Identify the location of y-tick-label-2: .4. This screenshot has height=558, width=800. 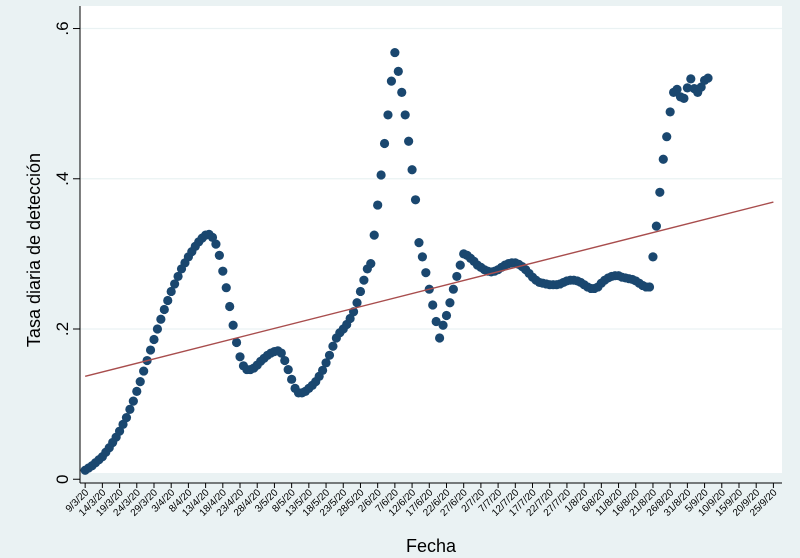
(62, 179).